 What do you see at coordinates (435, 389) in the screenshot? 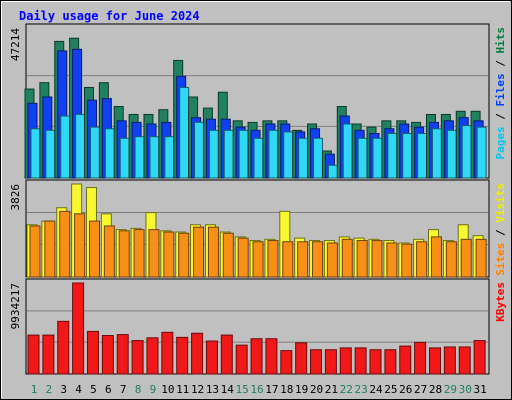
I see `day-tick-label: 28` at bounding box center [435, 389].